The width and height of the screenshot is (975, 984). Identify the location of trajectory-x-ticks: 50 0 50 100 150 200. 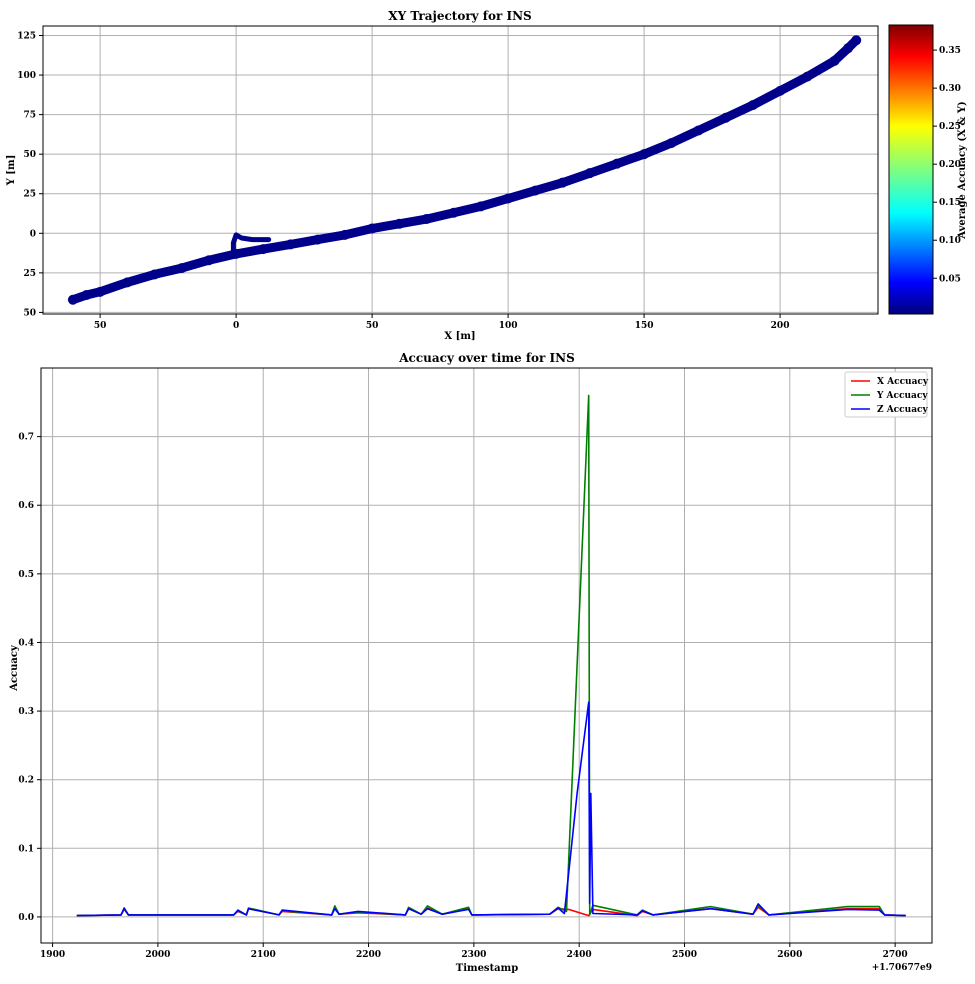
(442, 322).